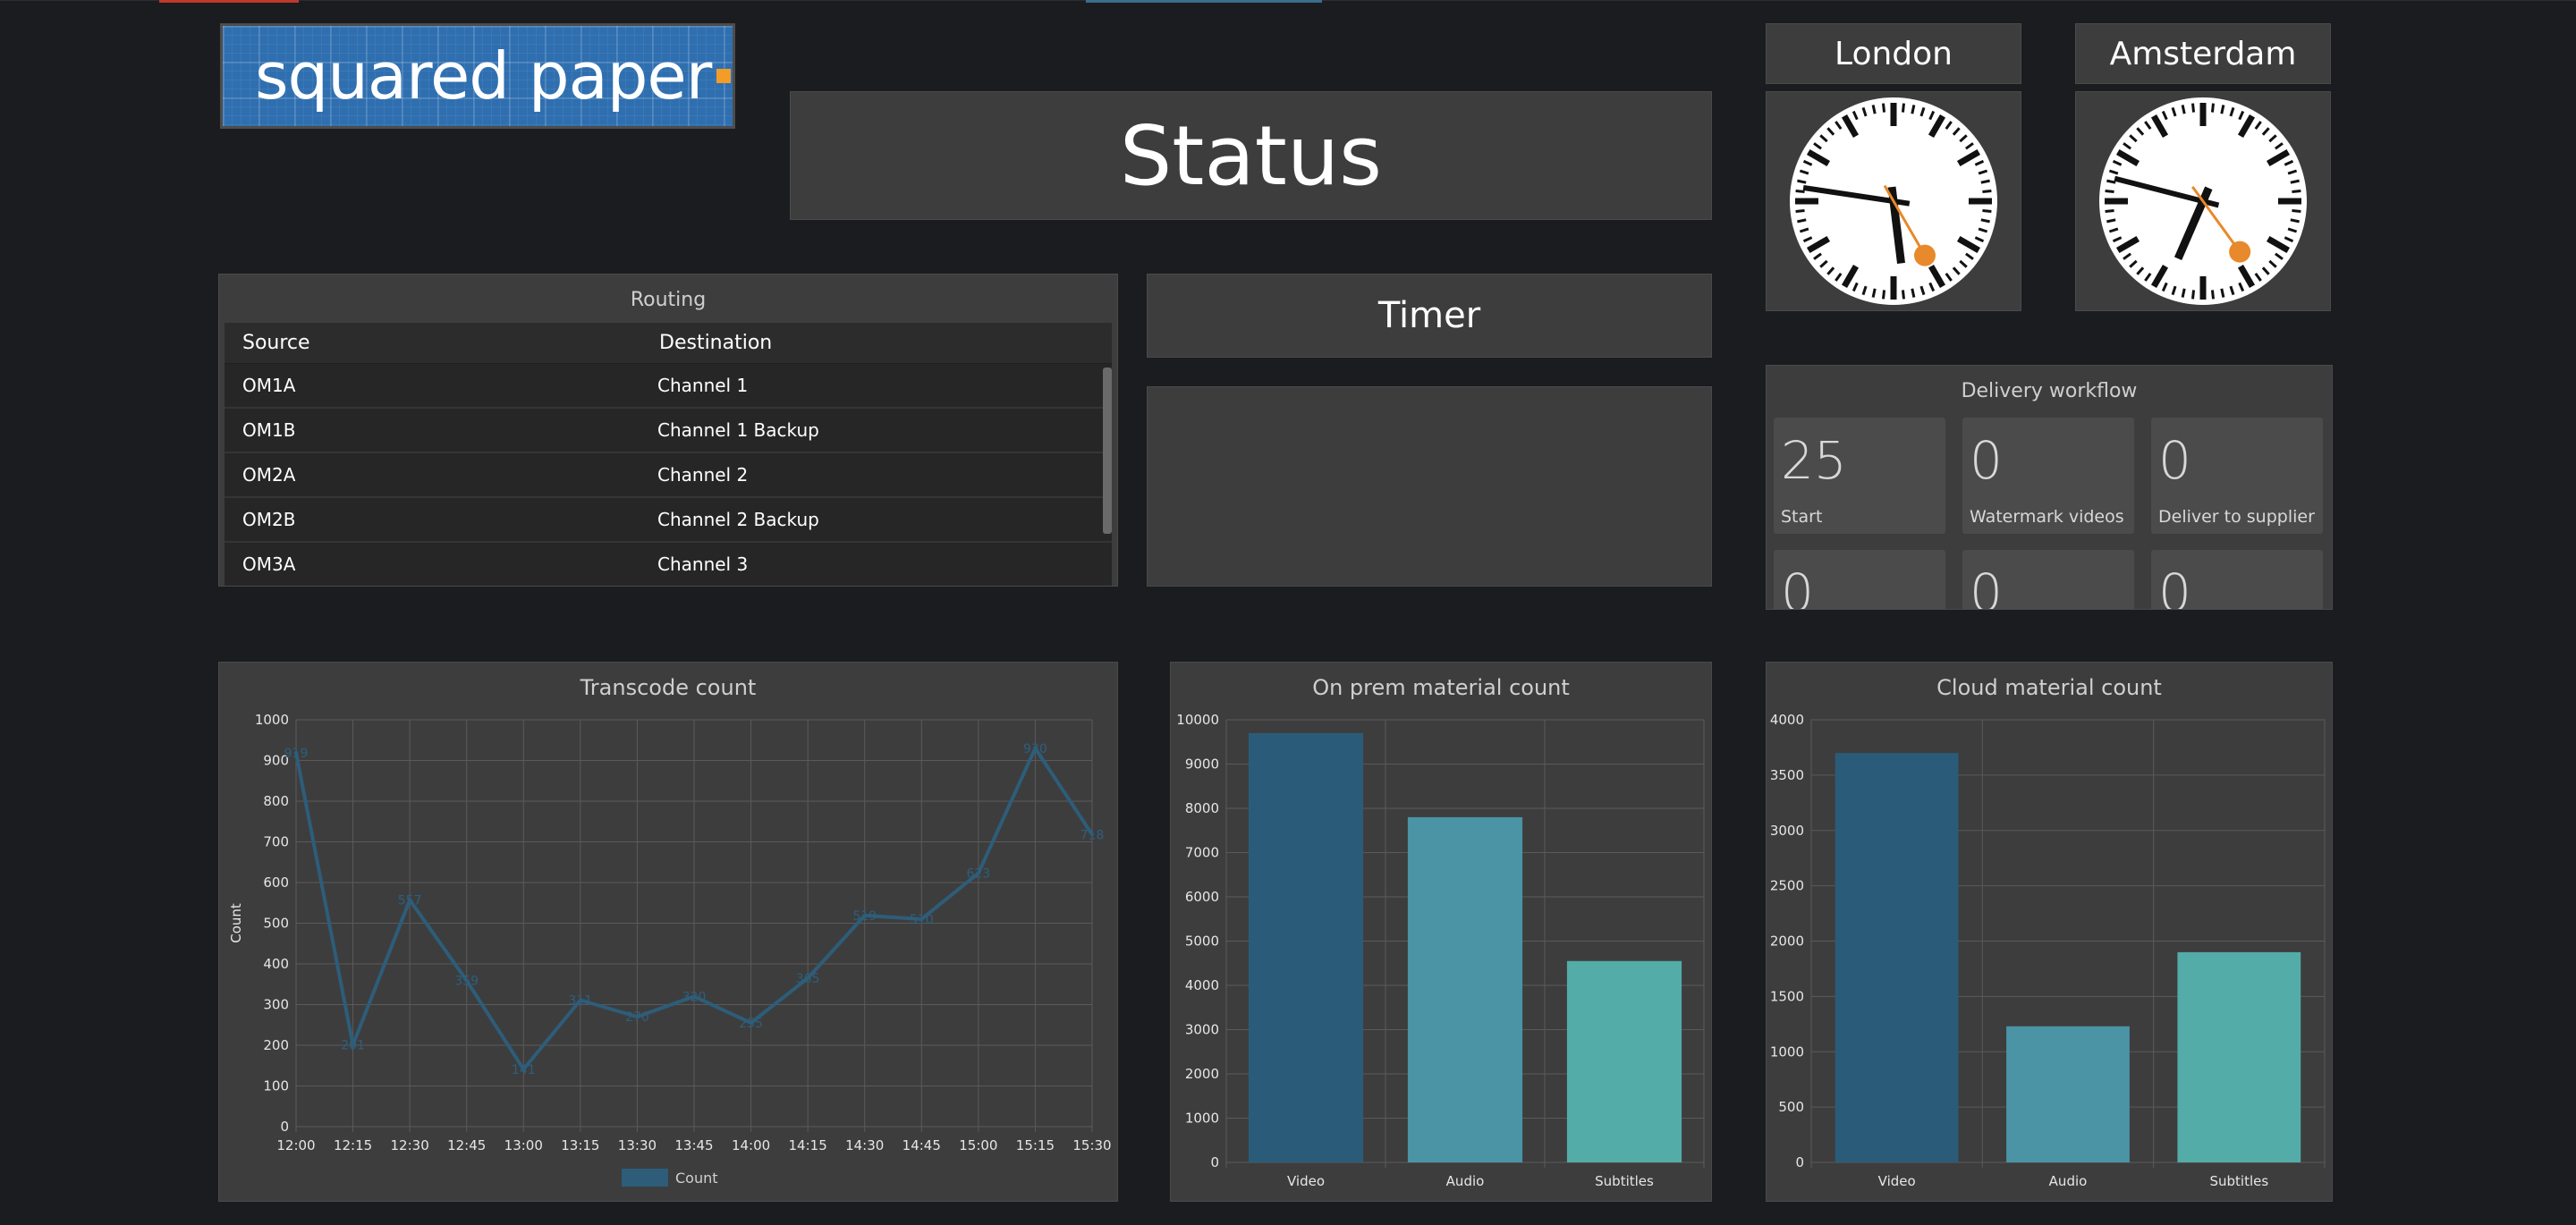  I want to click on chart-title: Cloud material count, so click(2049, 687).